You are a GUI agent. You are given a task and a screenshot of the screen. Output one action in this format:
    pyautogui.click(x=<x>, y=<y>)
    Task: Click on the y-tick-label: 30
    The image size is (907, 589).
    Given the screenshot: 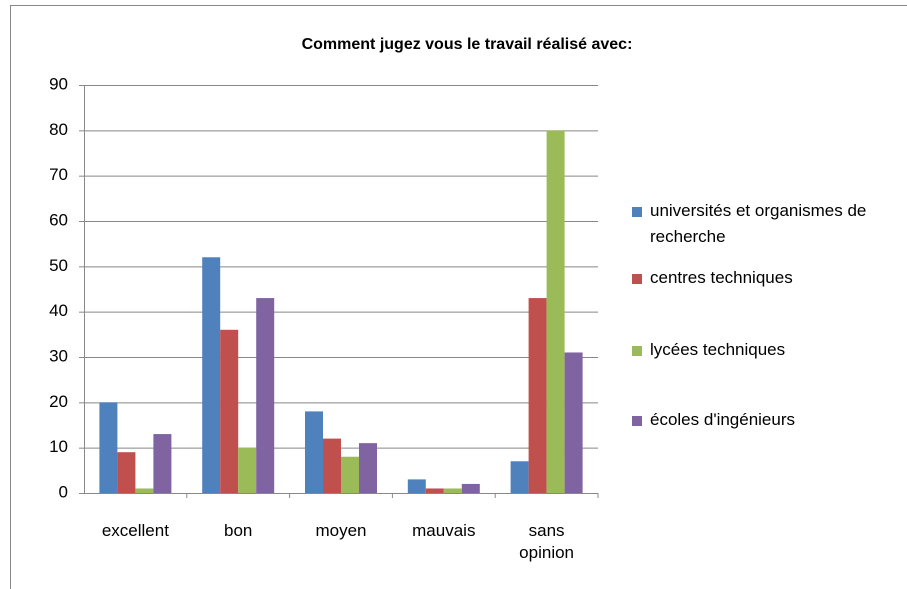 What is the action you would take?
    pyautogui.click(x=58, y=355)
    